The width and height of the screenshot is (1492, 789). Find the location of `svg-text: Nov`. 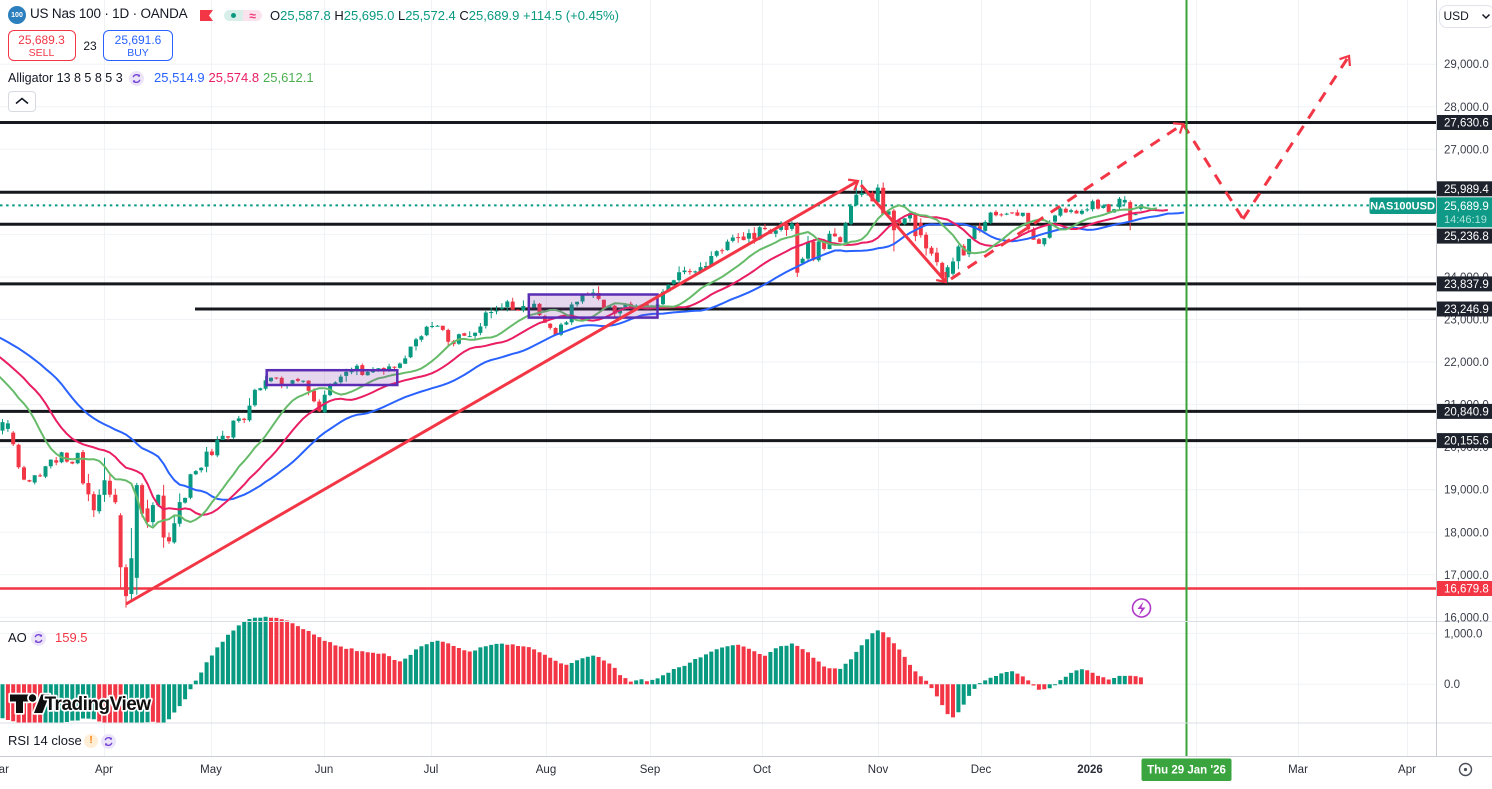

svg-text: Nov is located at coordinates (878, 770).